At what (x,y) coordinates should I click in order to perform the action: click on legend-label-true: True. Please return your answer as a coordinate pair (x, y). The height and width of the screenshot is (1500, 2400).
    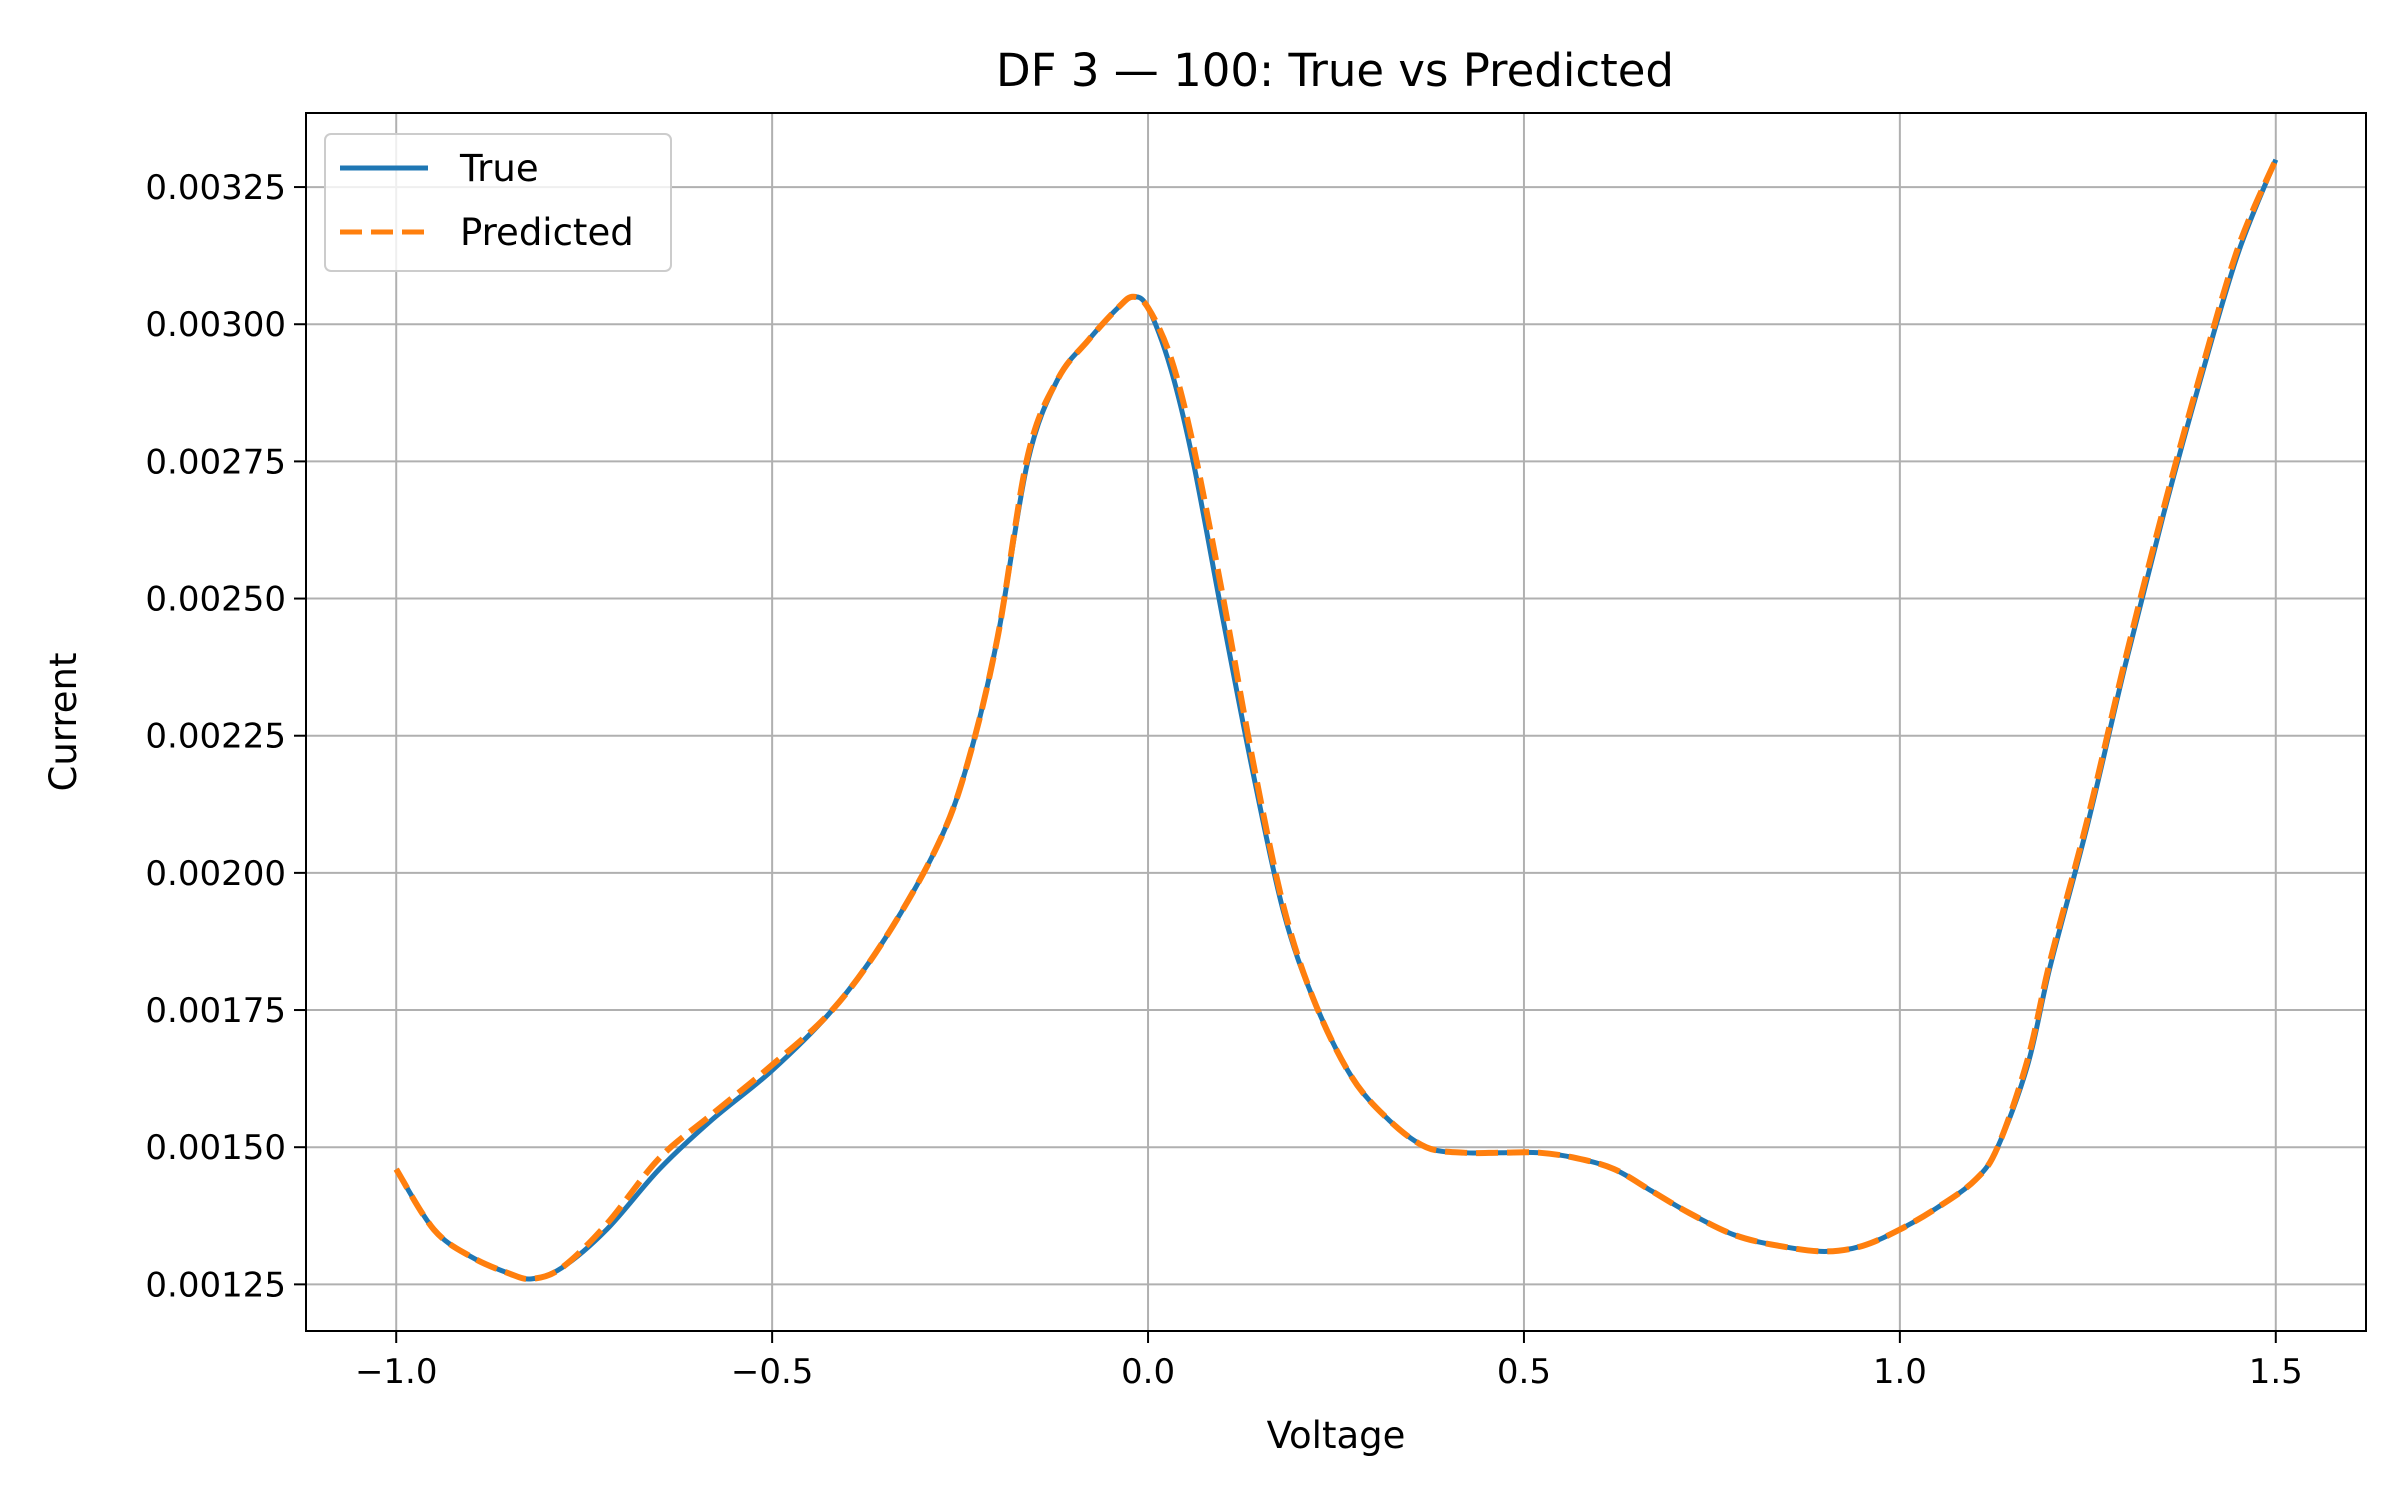
    Looking at the image, I should click on (499, 168).